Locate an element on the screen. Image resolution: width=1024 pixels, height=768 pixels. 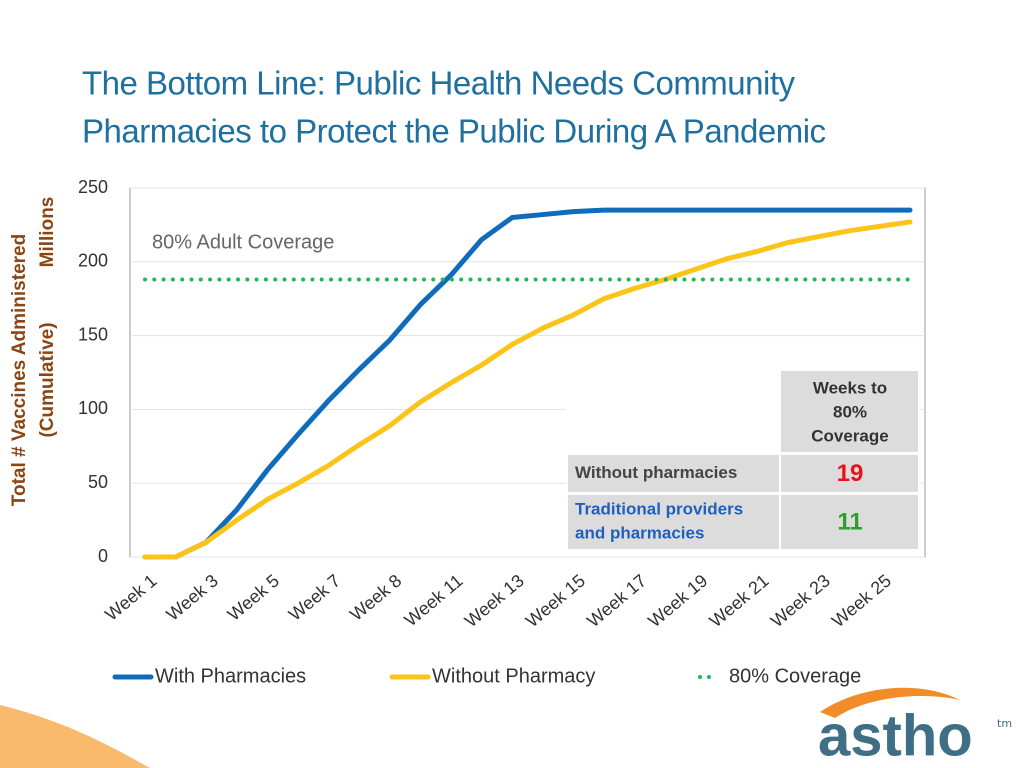
decoration is located at coordinates (75, 736).